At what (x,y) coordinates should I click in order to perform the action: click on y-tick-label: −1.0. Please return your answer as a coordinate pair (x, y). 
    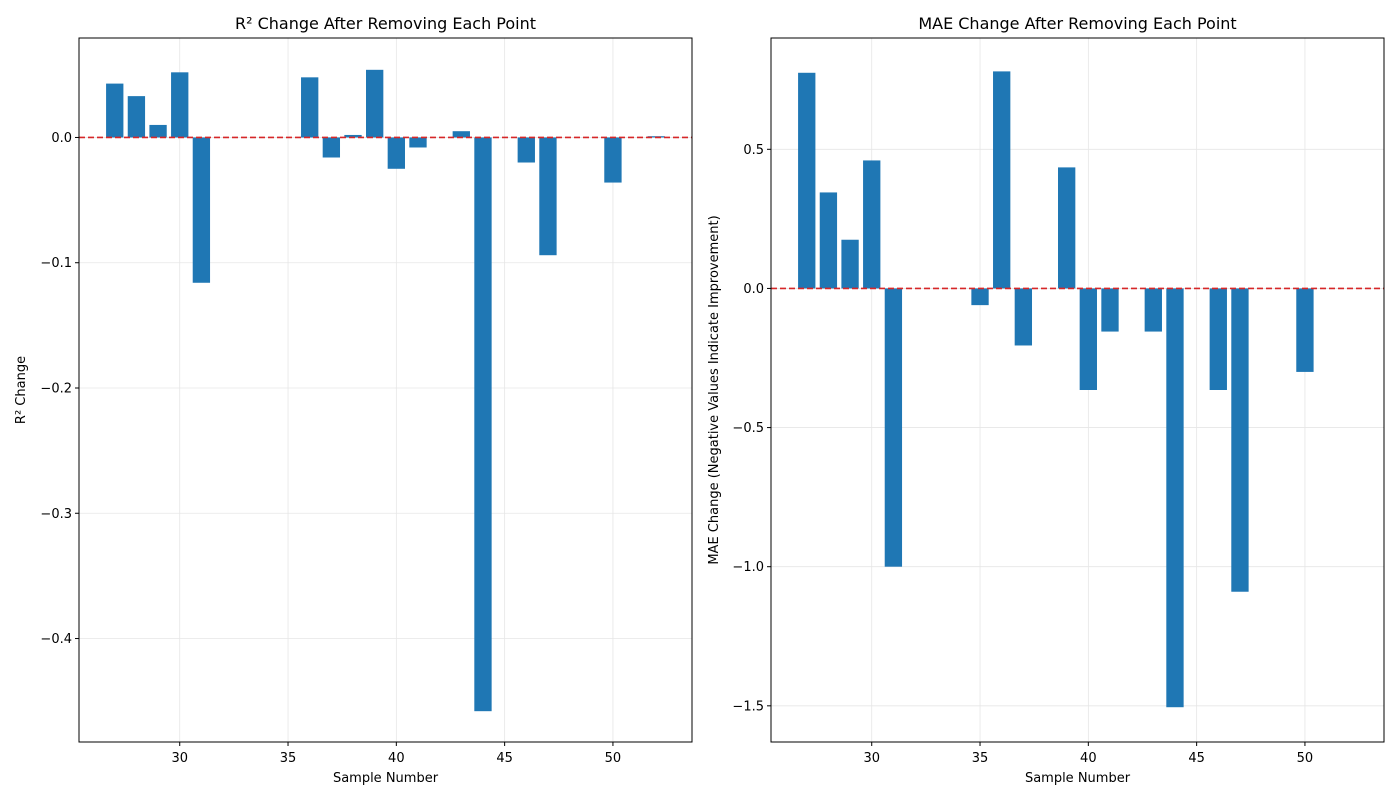
    Looking at the image, I should click on (748, 567).